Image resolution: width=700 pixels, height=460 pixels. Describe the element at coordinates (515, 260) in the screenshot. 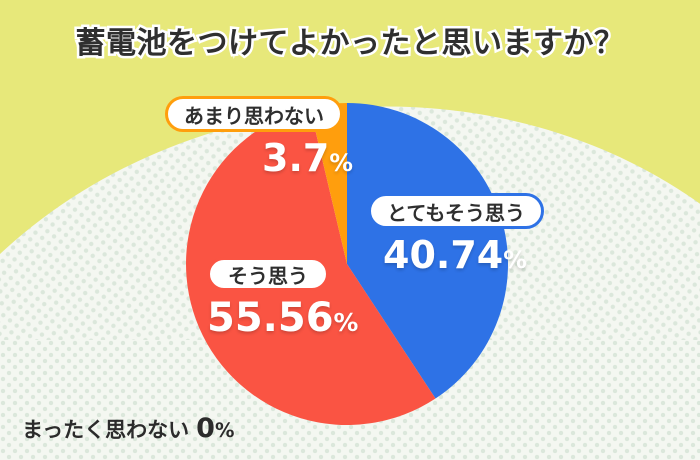

I see `value-unit-totemo-sou-omou: %` at that location.